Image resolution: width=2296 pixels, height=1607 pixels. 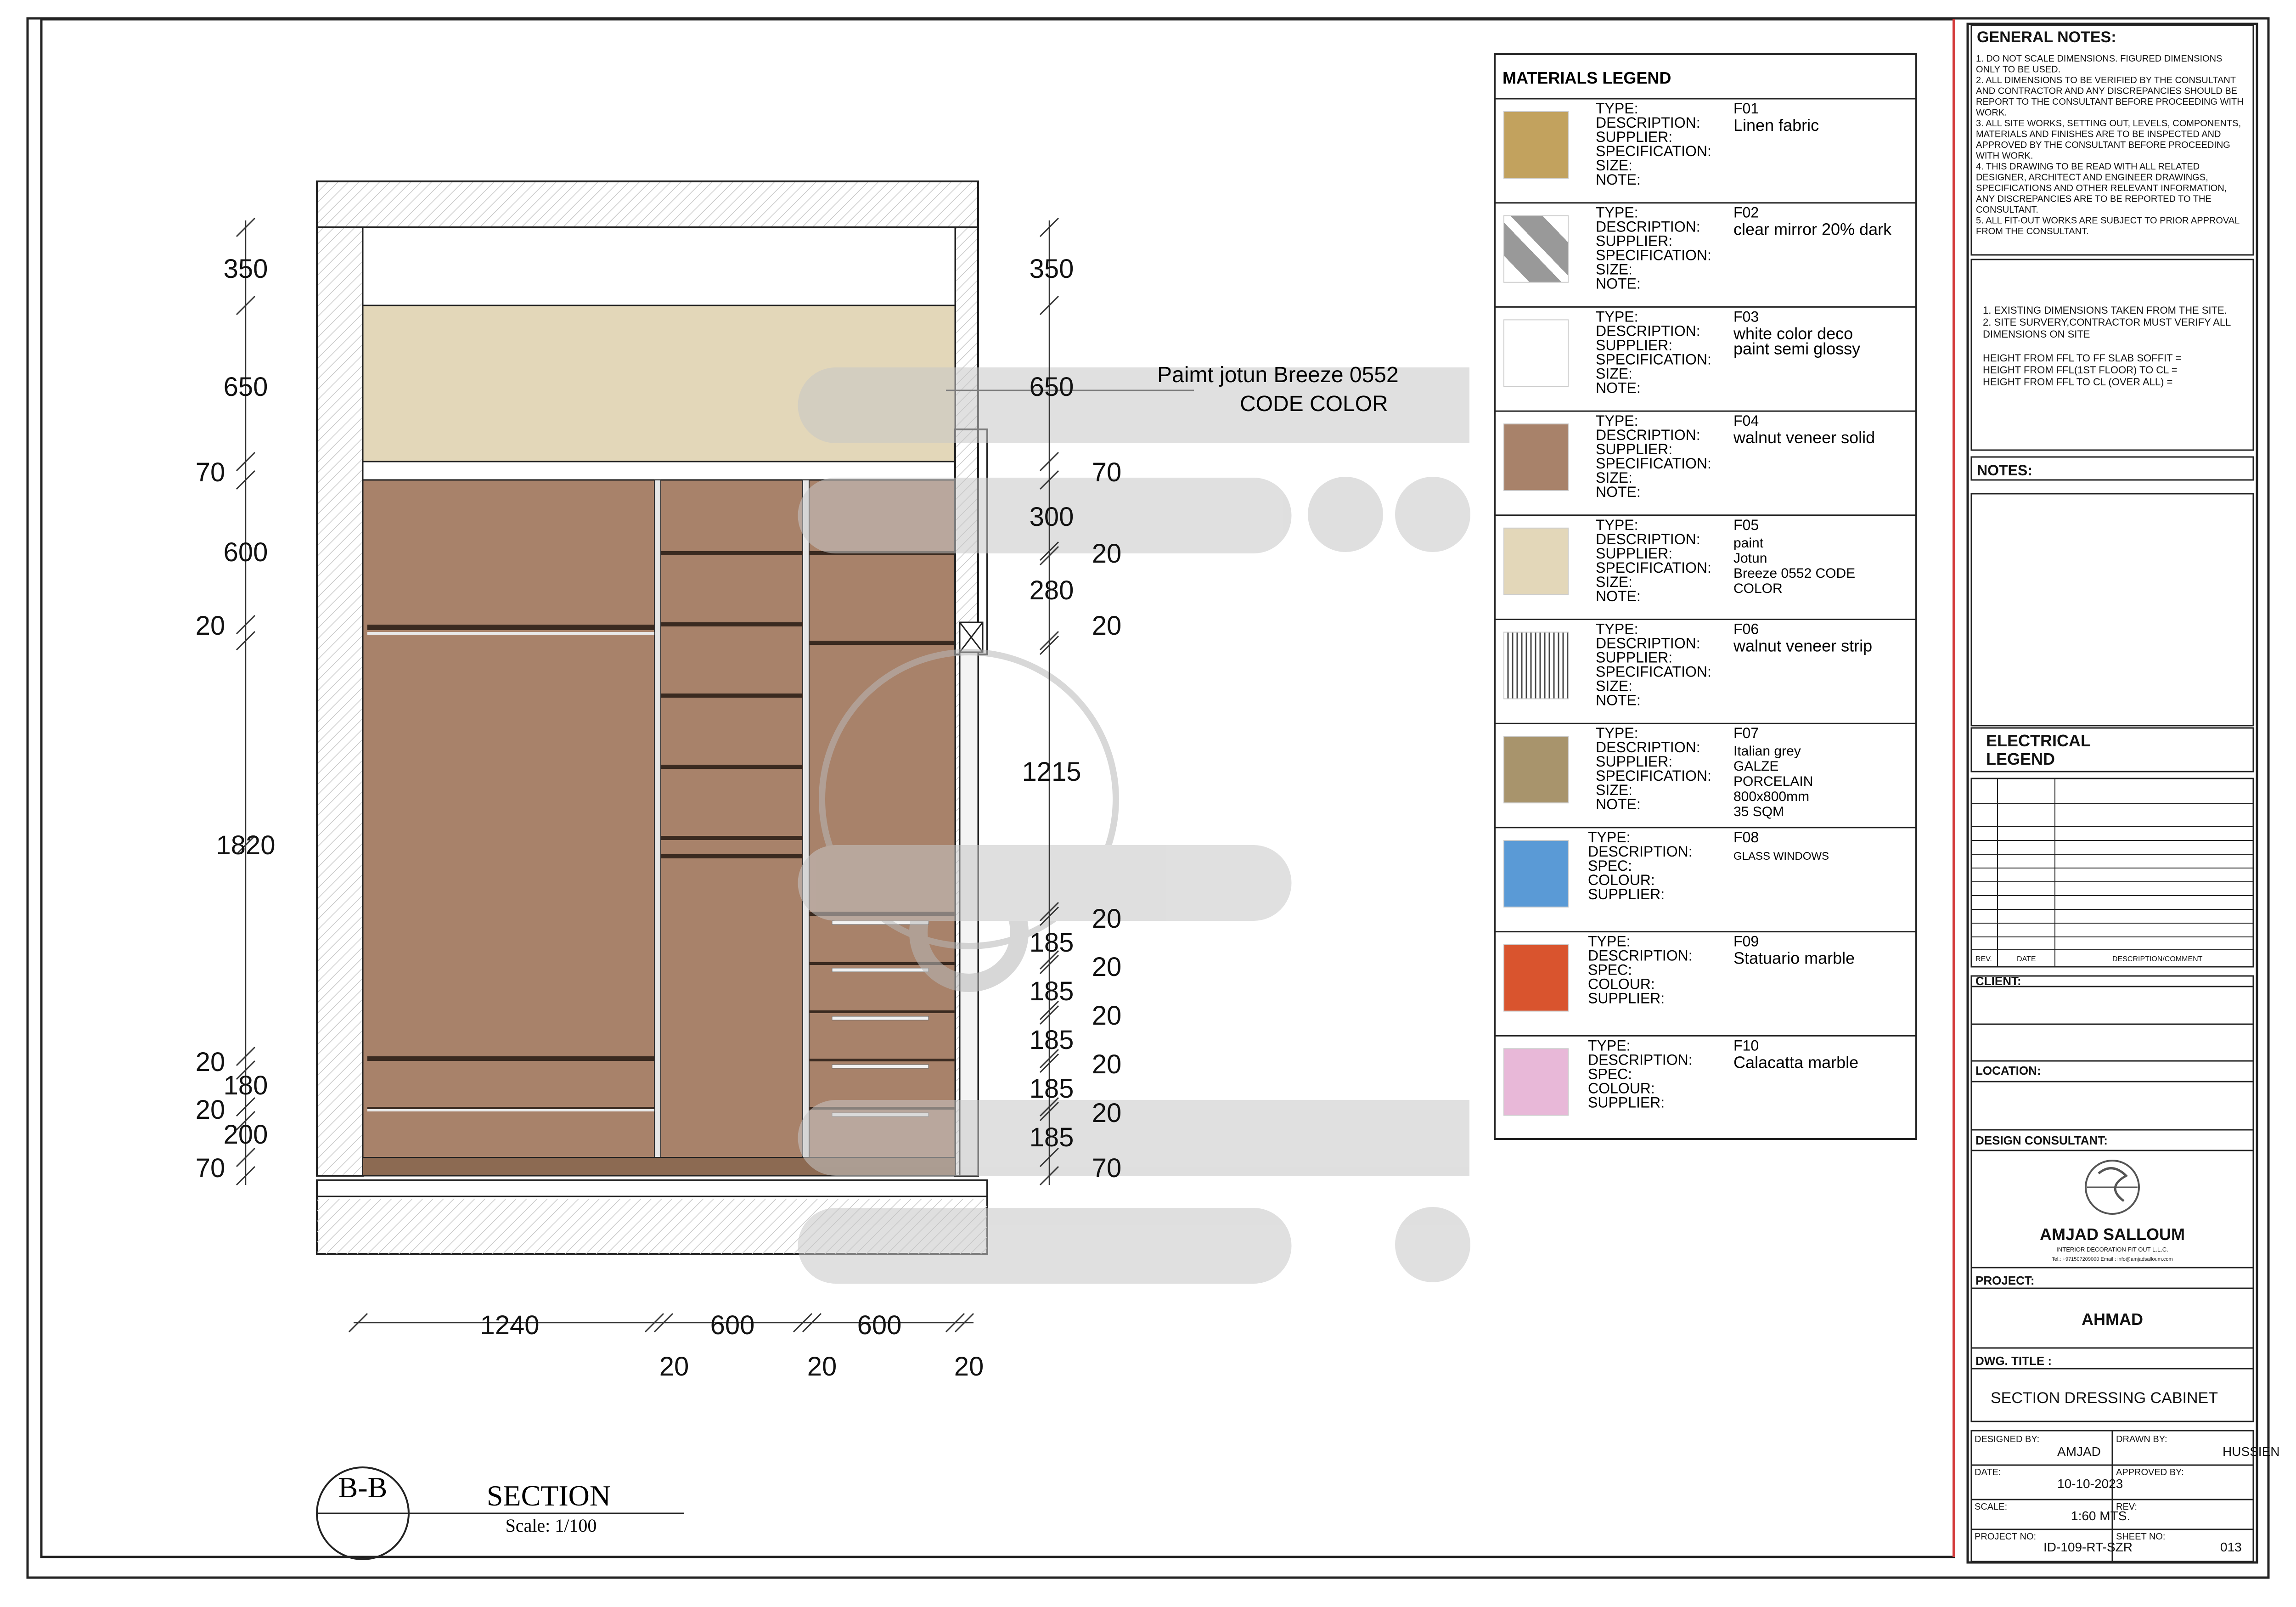 I want to click on company-sub: INTERIOR DECORATION FIT OUT L.L.C., so click(x=2112, y=1249).